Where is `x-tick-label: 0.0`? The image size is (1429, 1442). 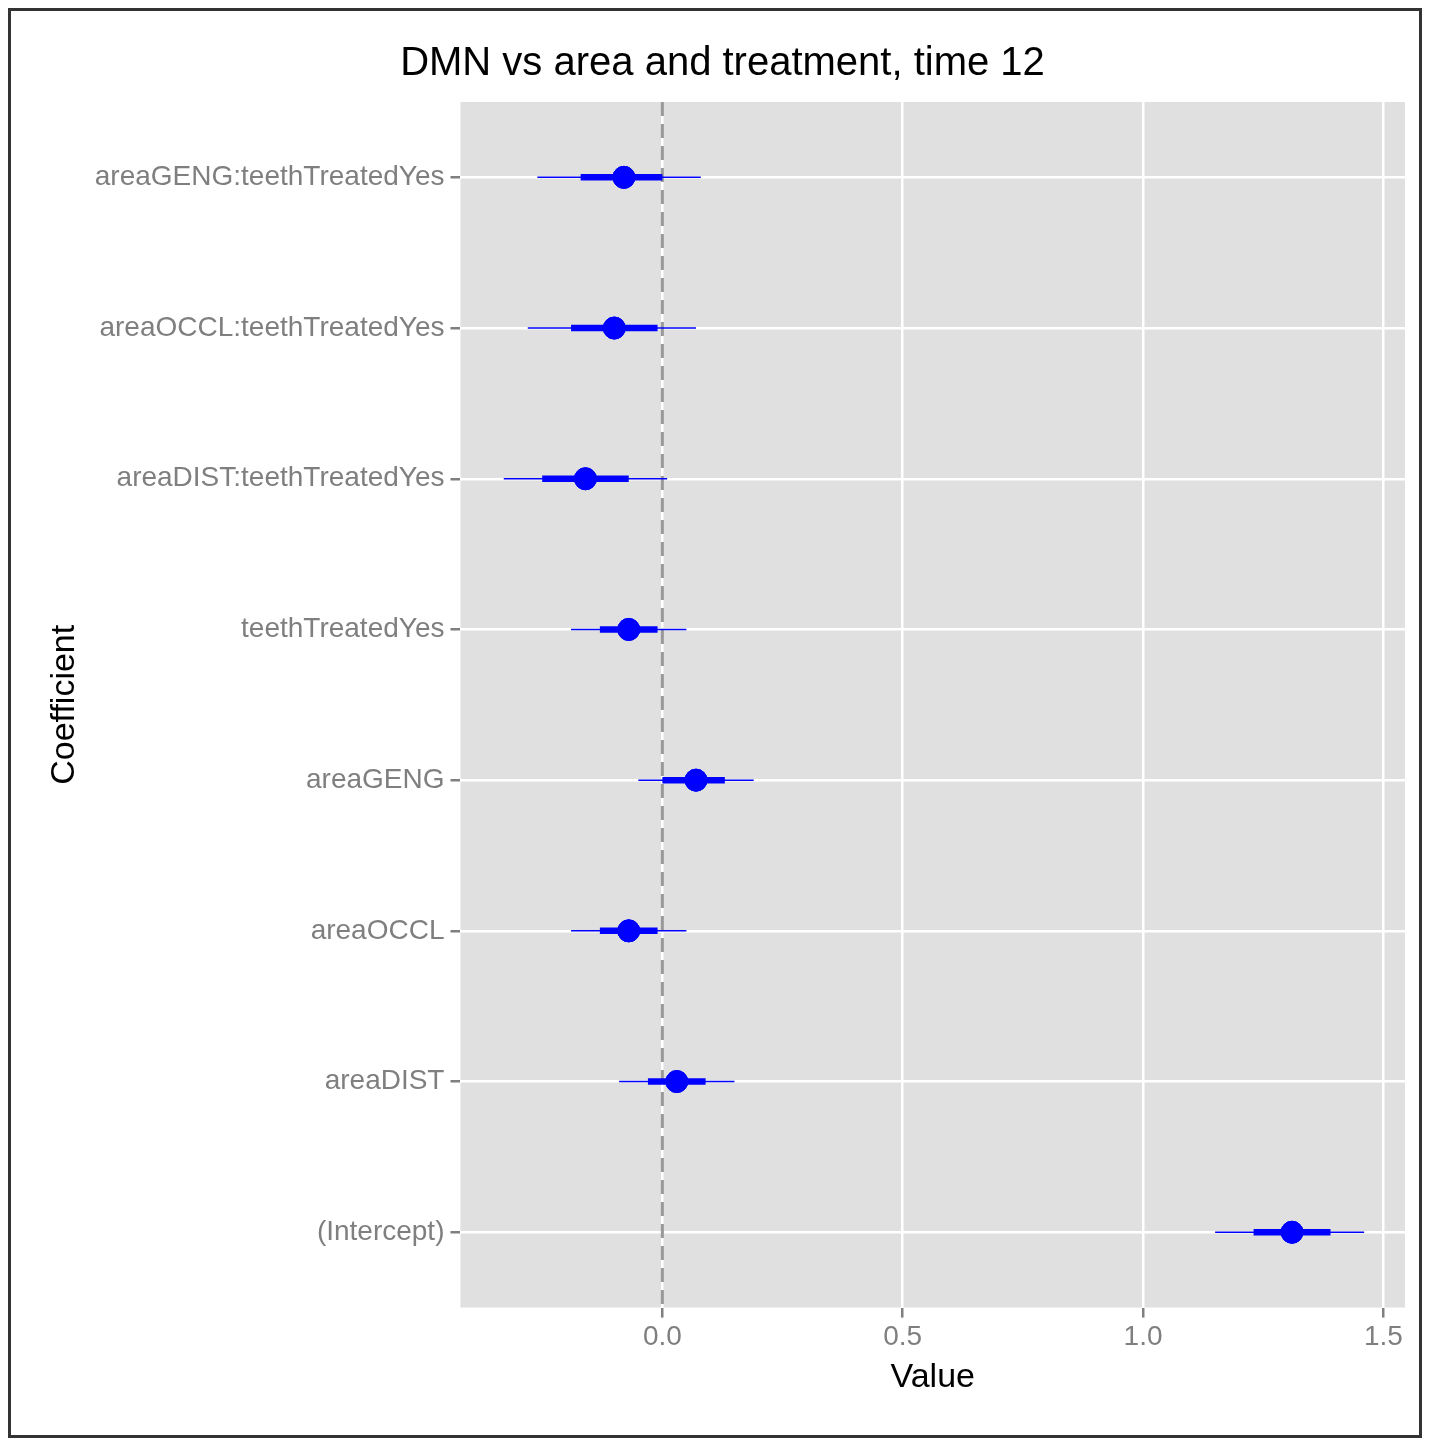 x-tick-label: 0.0 is located at coordinates (662, 1336).